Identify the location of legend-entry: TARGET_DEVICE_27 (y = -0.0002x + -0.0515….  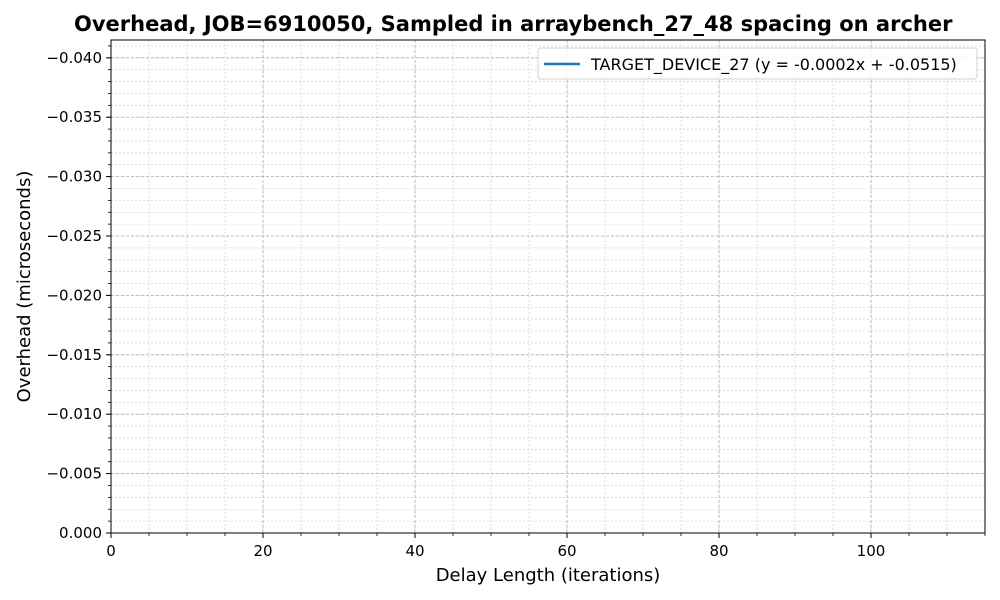
(773, 65).